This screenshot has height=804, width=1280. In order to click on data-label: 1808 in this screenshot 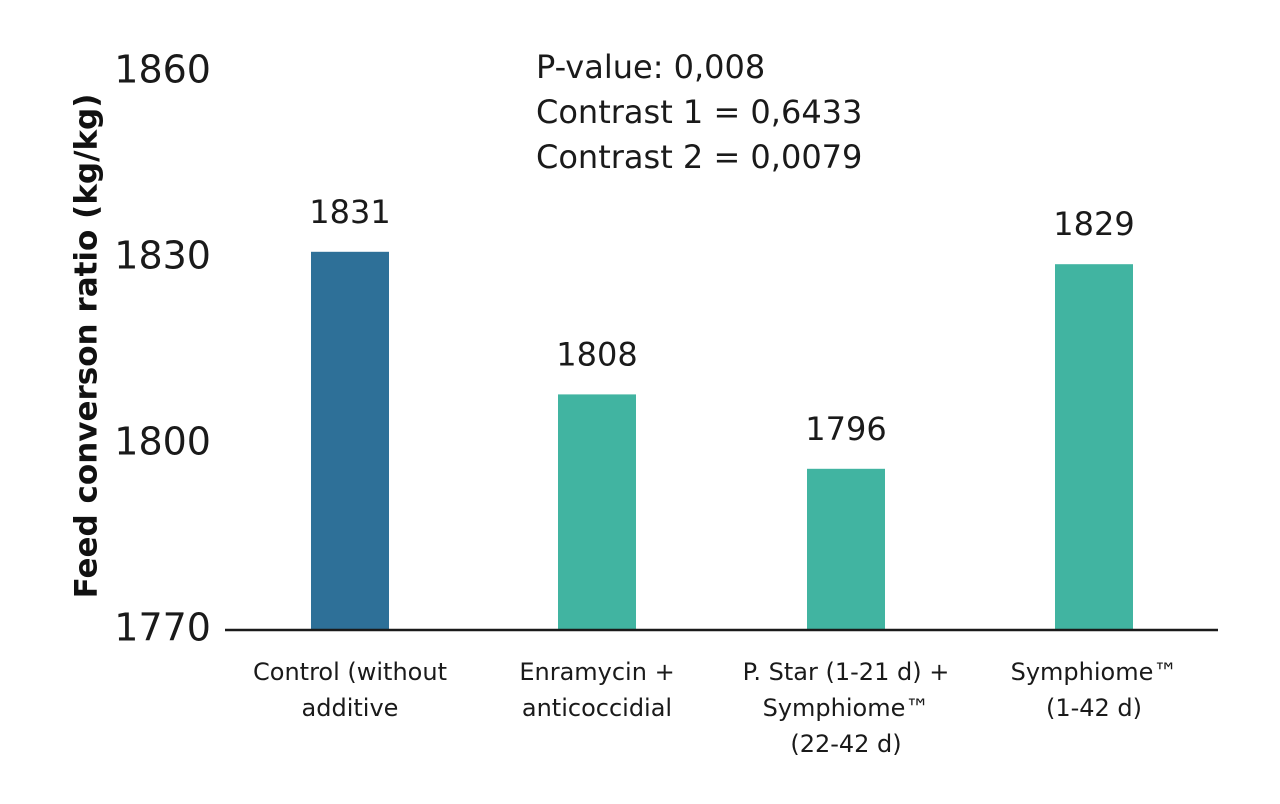, I will do `click(596, 354)`.